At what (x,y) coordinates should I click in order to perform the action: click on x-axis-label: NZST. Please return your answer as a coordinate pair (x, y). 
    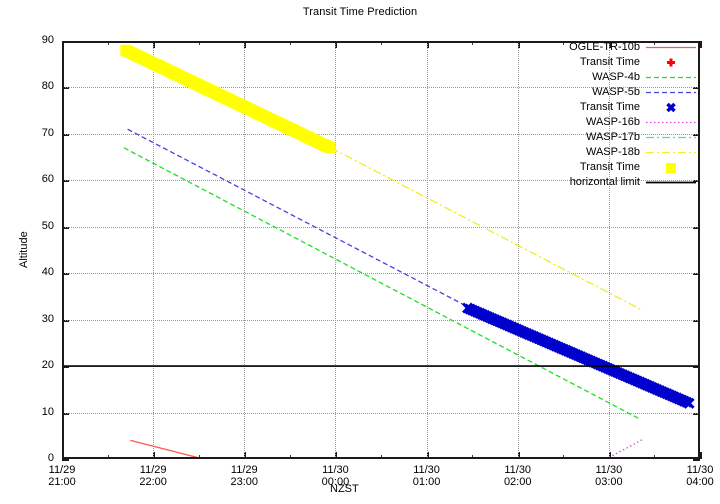
    Looking at the image, I should click on (344, 489).